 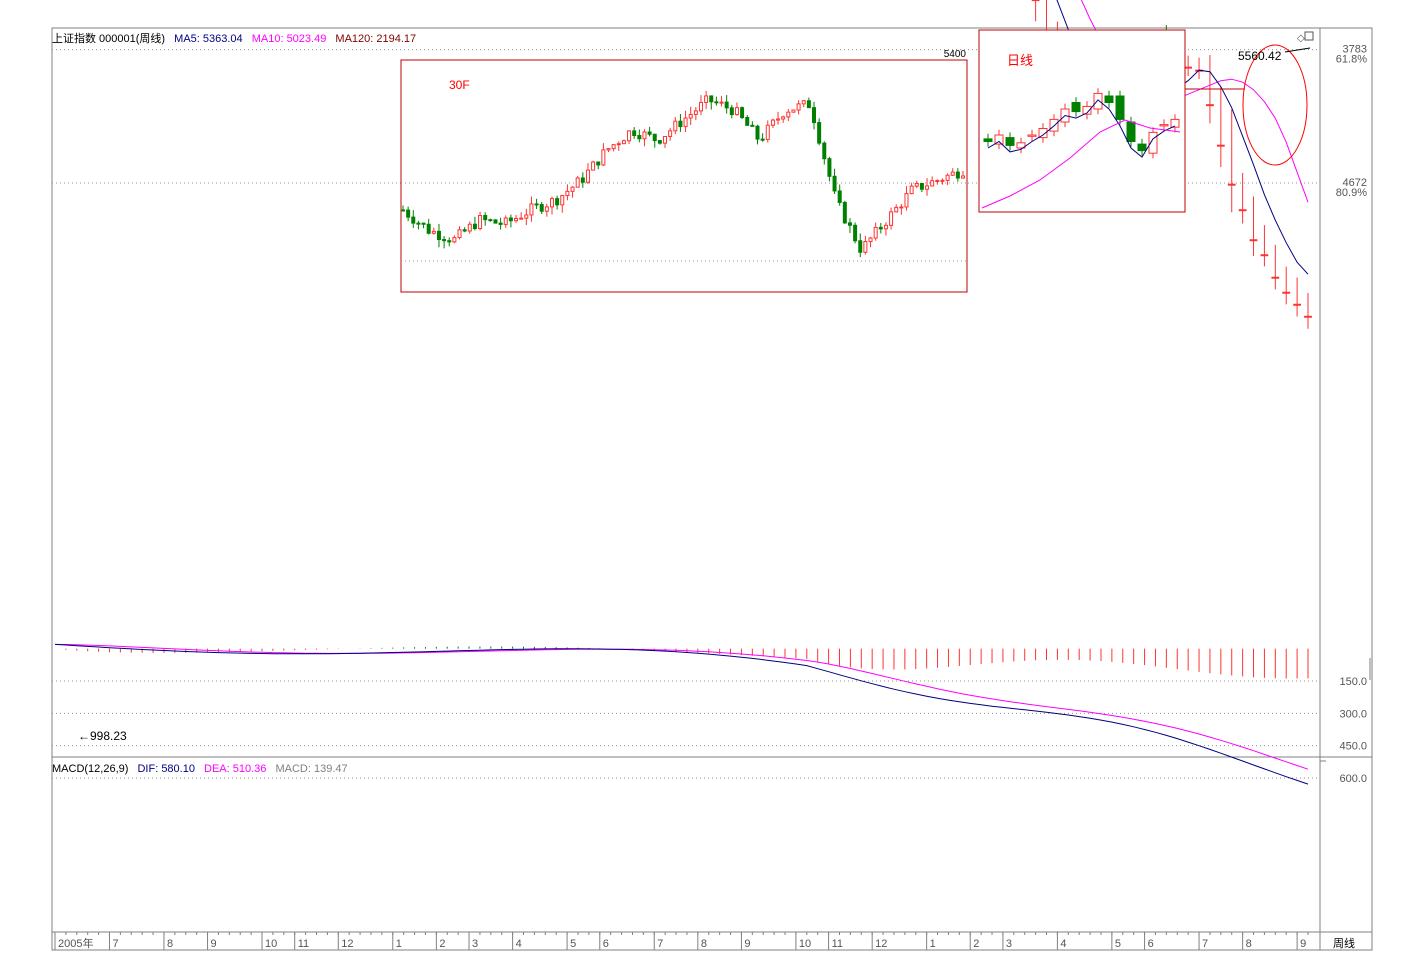 I want to click on inset-30f, so click(x=684, y=176).